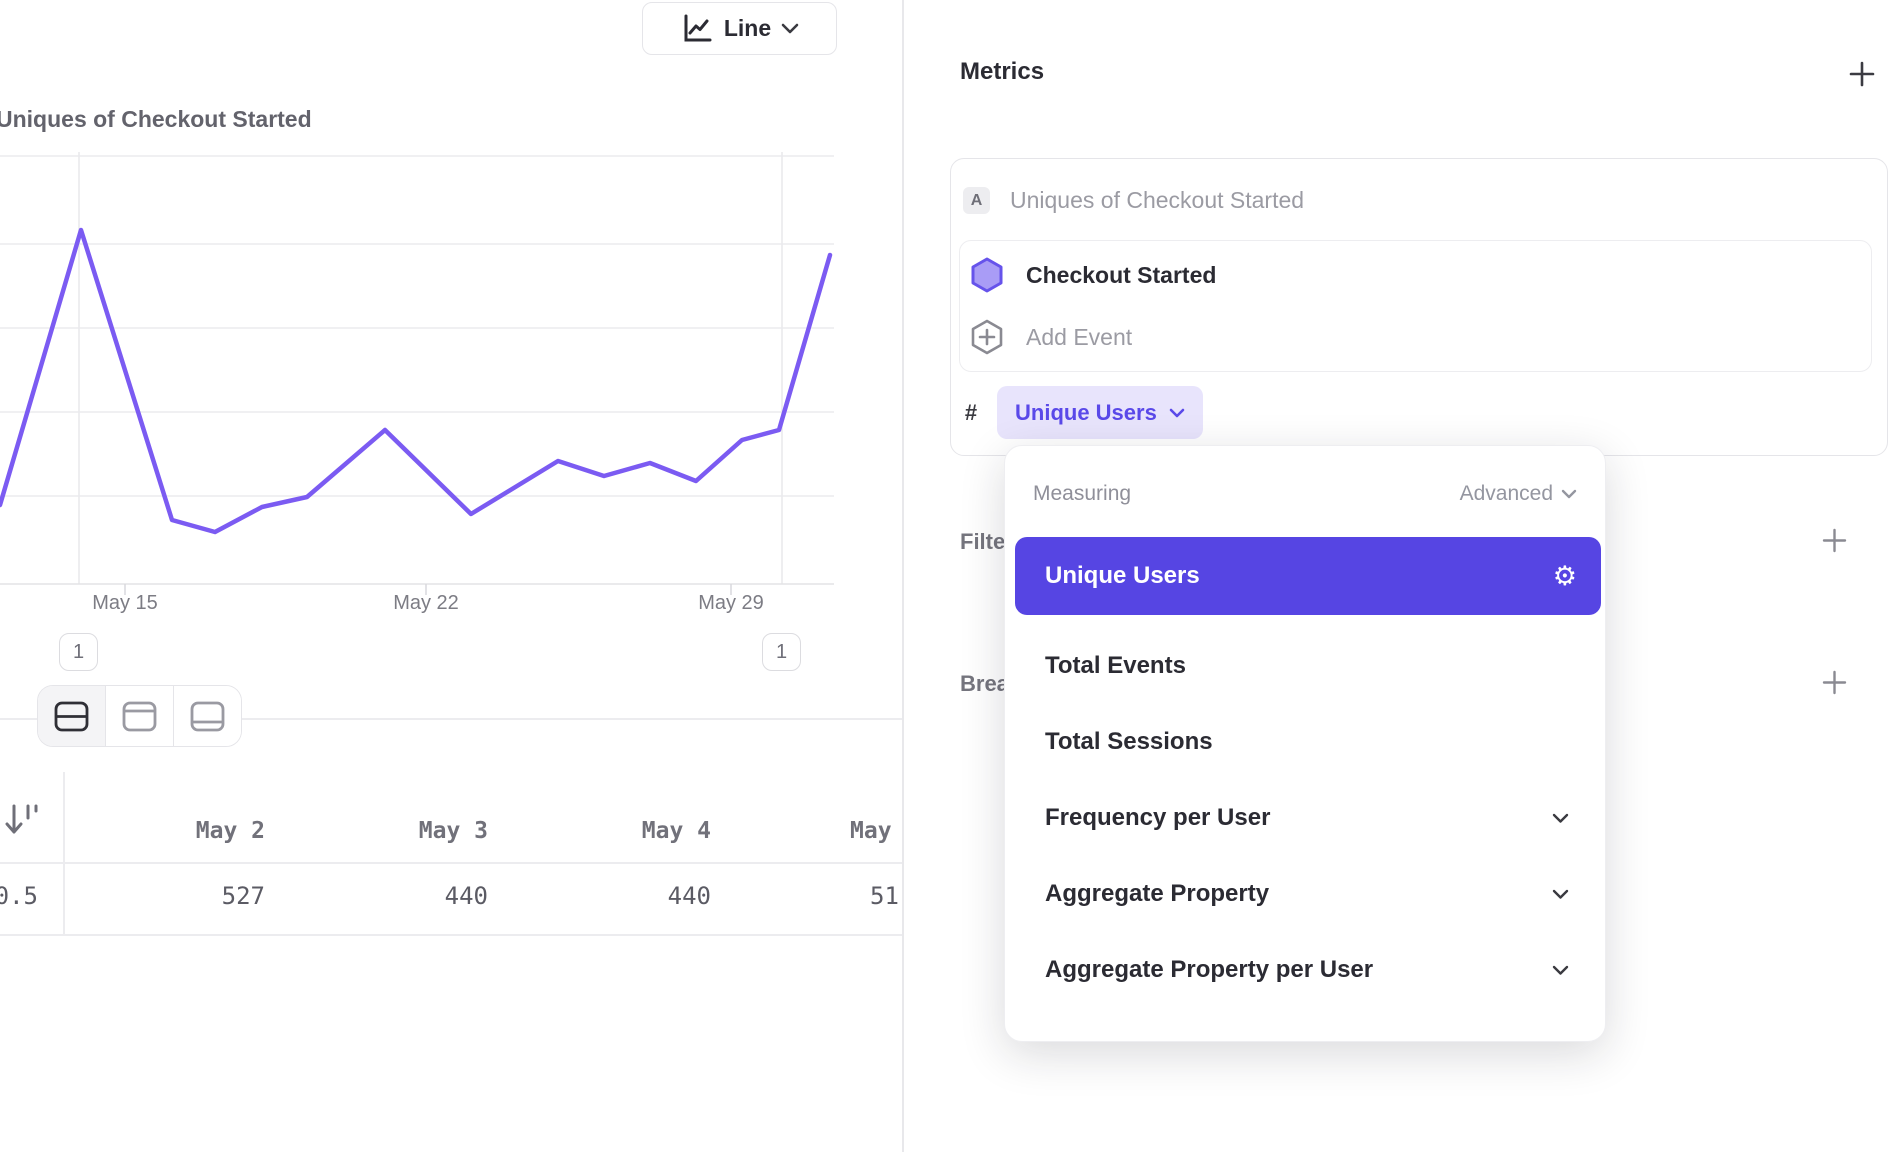 This screenshot has height=1152, width=1898. I want to click on table-only-icon, so click(207, 716).